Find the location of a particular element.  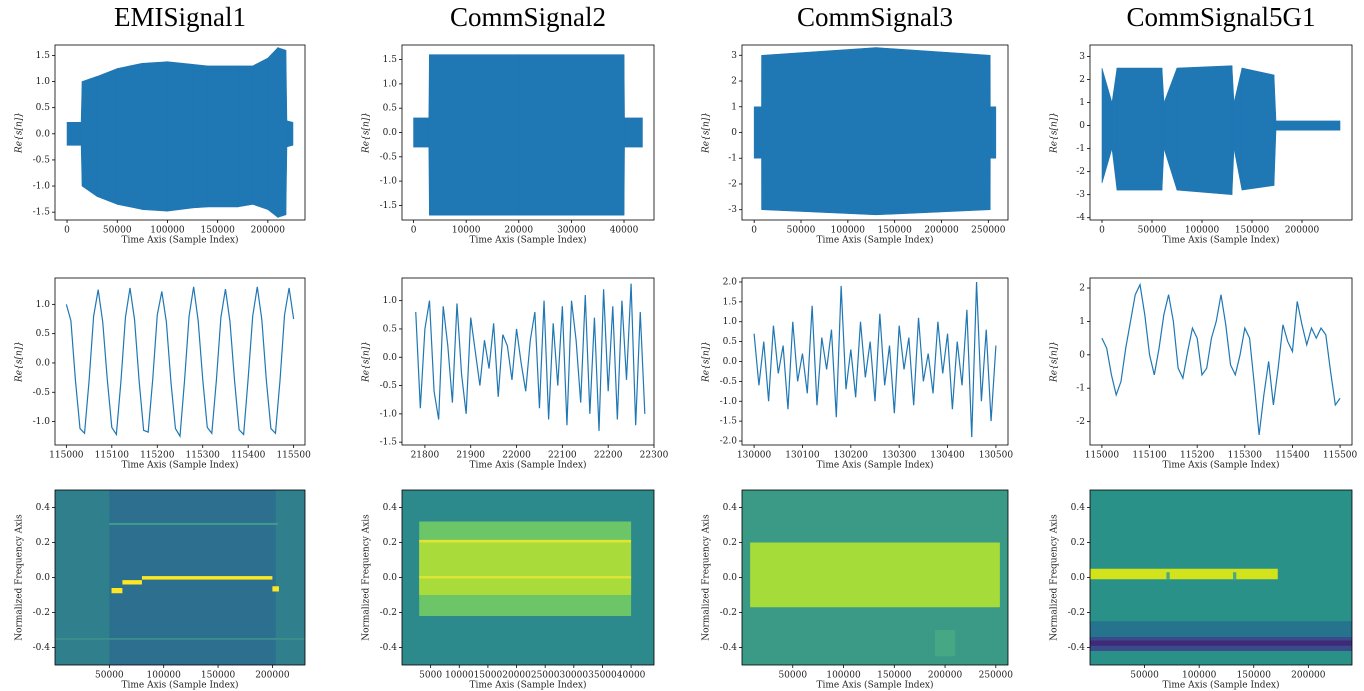

panel-title: EMISignal1 is located at coordinates (180, 17).